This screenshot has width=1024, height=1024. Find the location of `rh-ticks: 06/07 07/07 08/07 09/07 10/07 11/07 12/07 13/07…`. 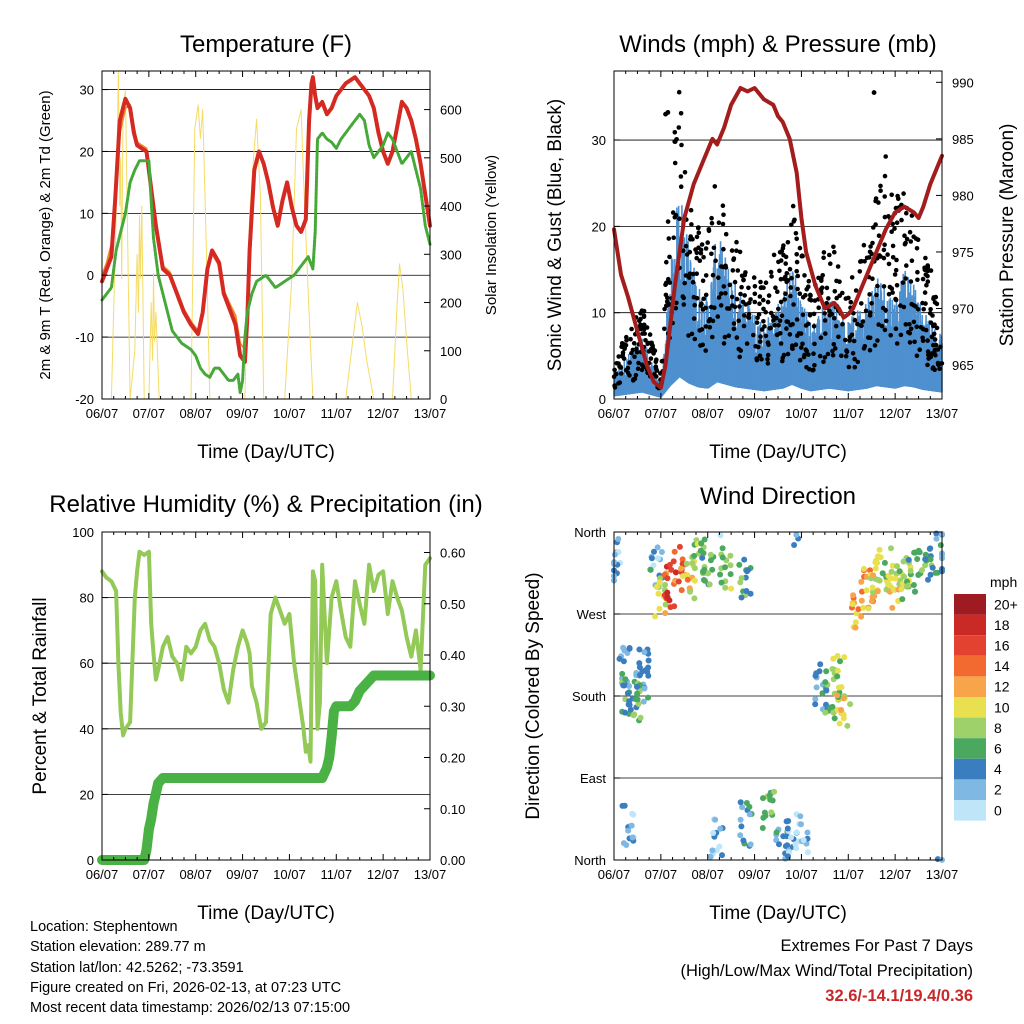

rh-ticks: 06/07 07/07 08/07 09/07 10/07 11/07 12/07 13/07… is located at coordinates (268, 703).